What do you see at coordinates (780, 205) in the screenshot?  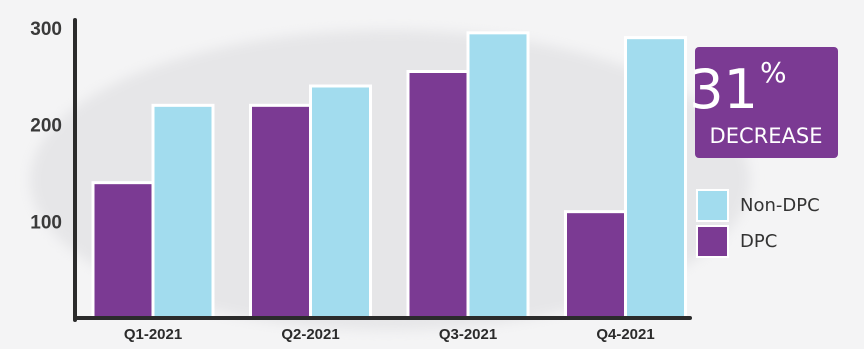 I see `legend-label-non-dpc: Non-DPC` at bounding box center [780, 205].